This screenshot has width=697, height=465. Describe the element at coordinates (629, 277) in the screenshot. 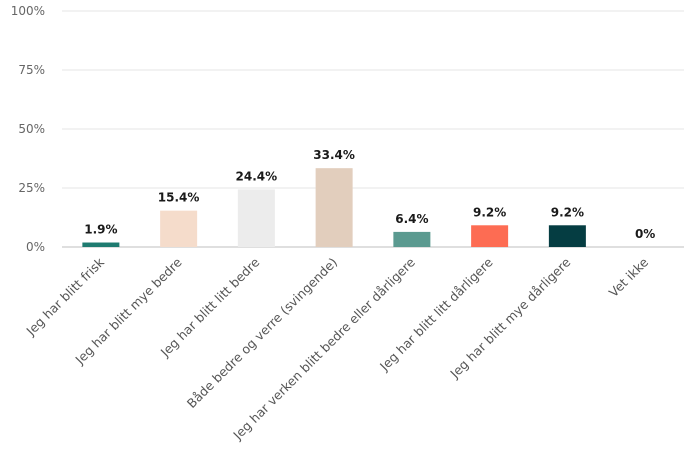

I see `category-label-8: Vet ikke` at that location.